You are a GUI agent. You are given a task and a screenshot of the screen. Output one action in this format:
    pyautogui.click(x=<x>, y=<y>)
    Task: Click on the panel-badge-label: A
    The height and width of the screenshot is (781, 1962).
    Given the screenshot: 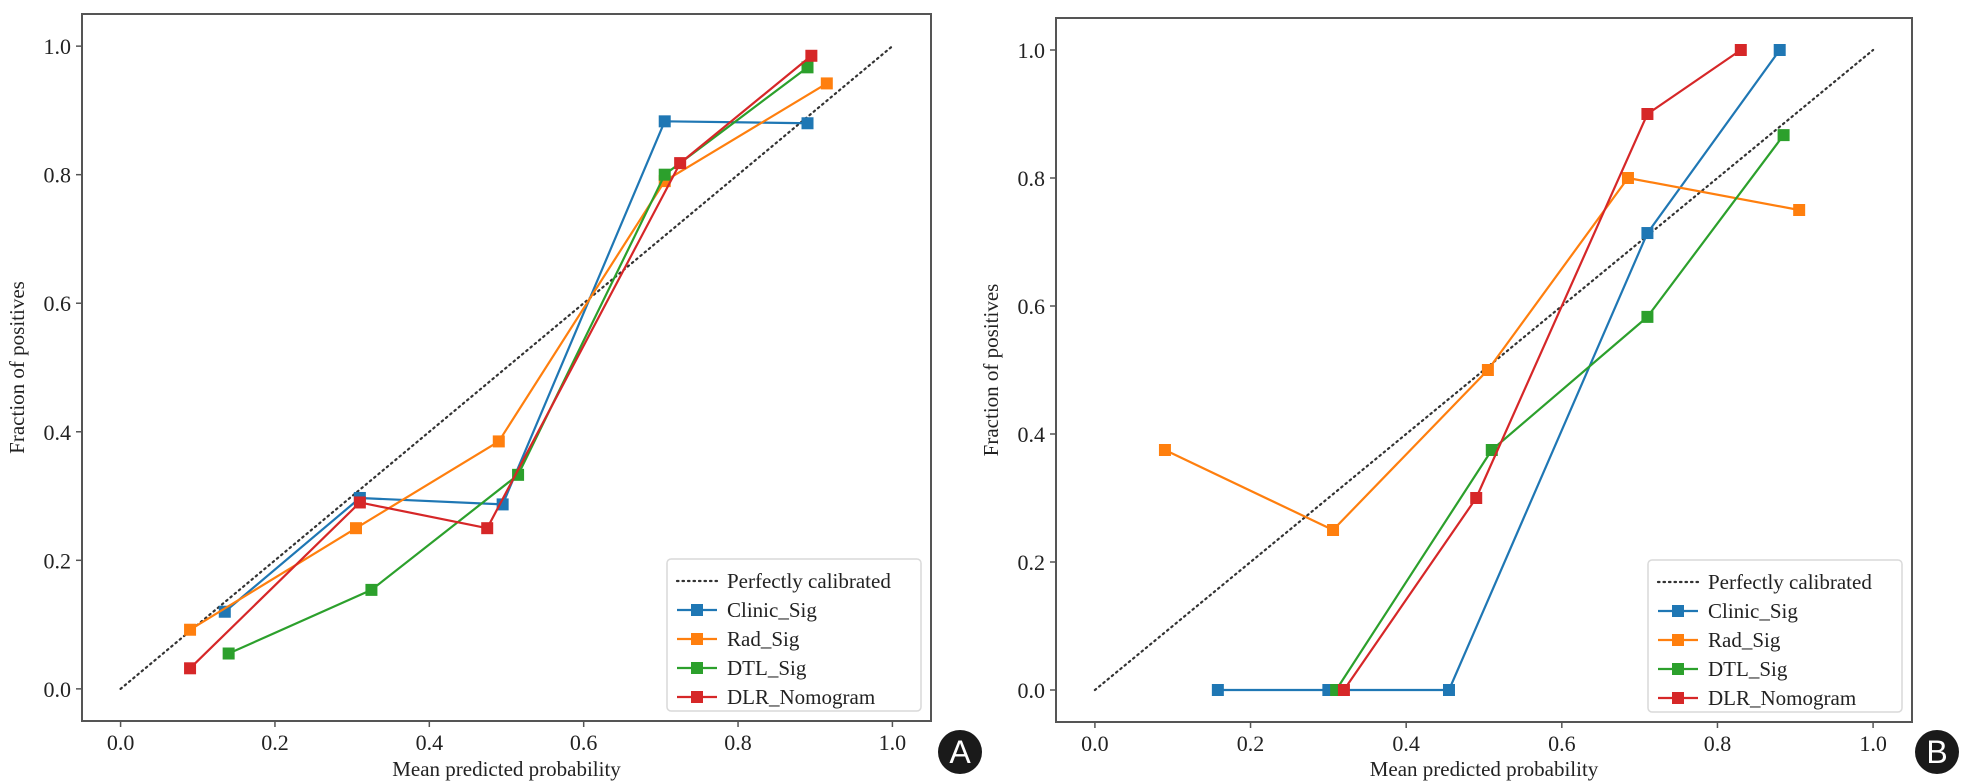 What is the action you would take?
    pyautogui.click(x=960, y=752)
    